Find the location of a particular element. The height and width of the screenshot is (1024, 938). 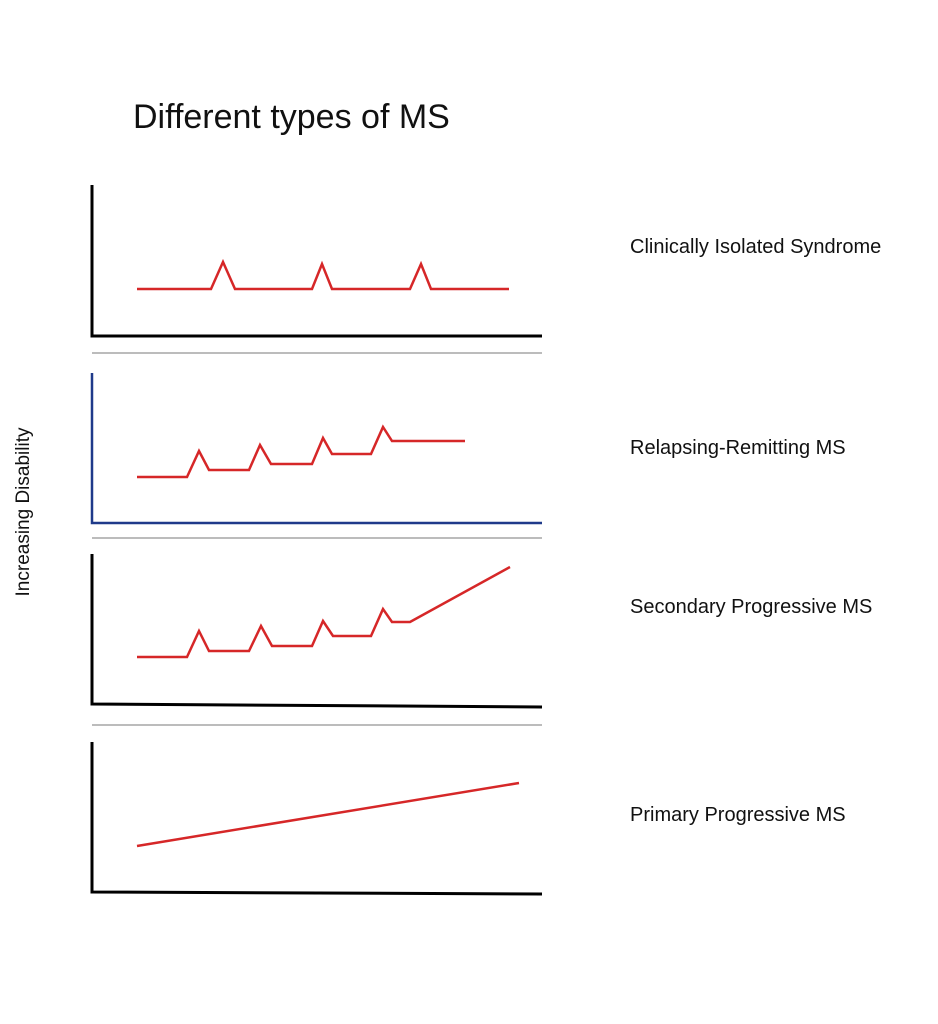

trace-ppms is located at coordinates (328, 814).